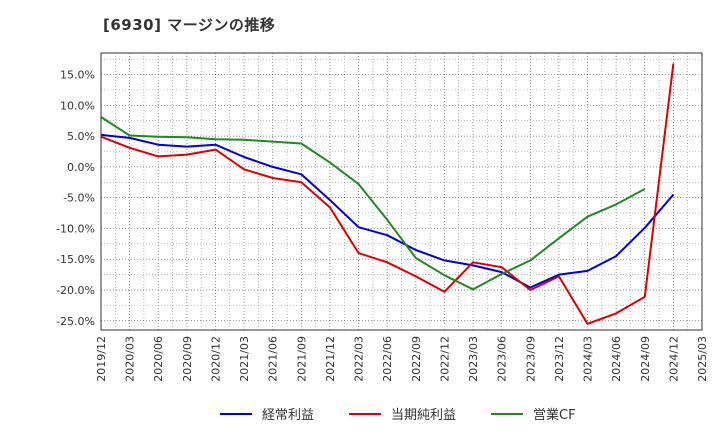 This screenshot has width=720, height=440. I want to click on y-tick-label: 0.0%, so click(81, 167).